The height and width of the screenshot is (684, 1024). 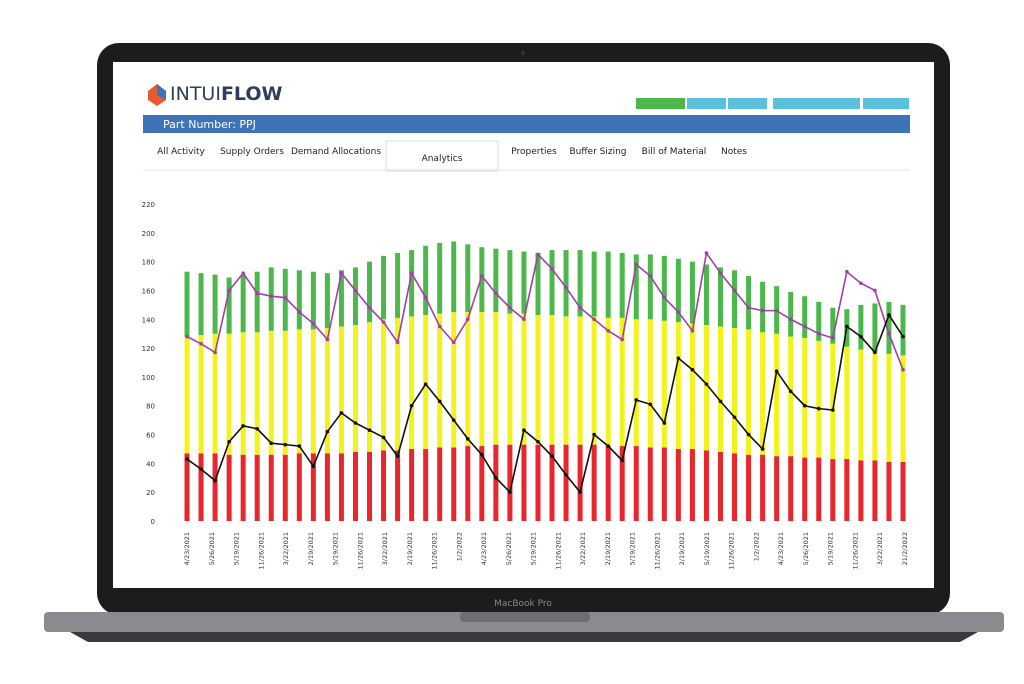 What do you see at coordinates (905, 548) in the screenshot?
I see `x-tick-label: 21/2/2022` at bounding box center [905, 548].